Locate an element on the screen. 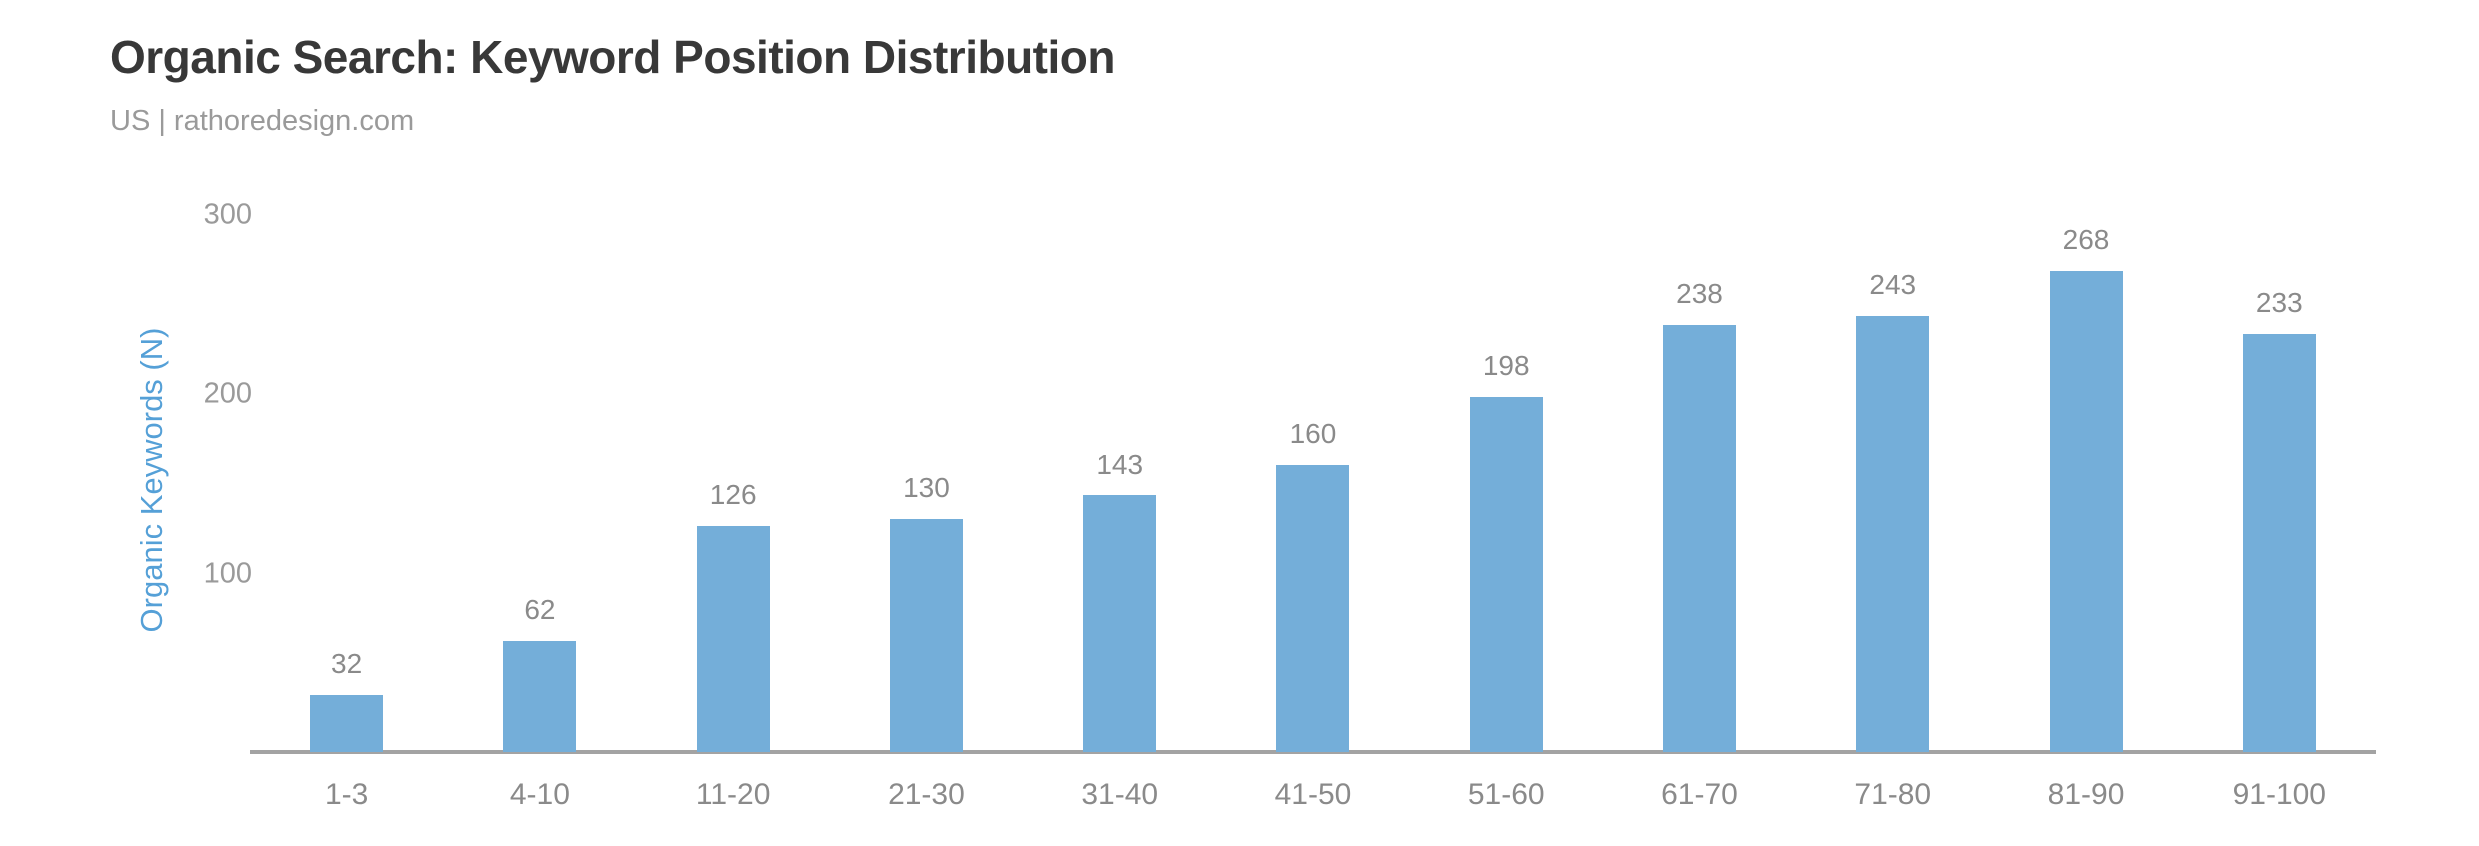 The width and height of the screenshot is (2479, 846). bar-value-label: 62 is located at coordinates (540, 610).